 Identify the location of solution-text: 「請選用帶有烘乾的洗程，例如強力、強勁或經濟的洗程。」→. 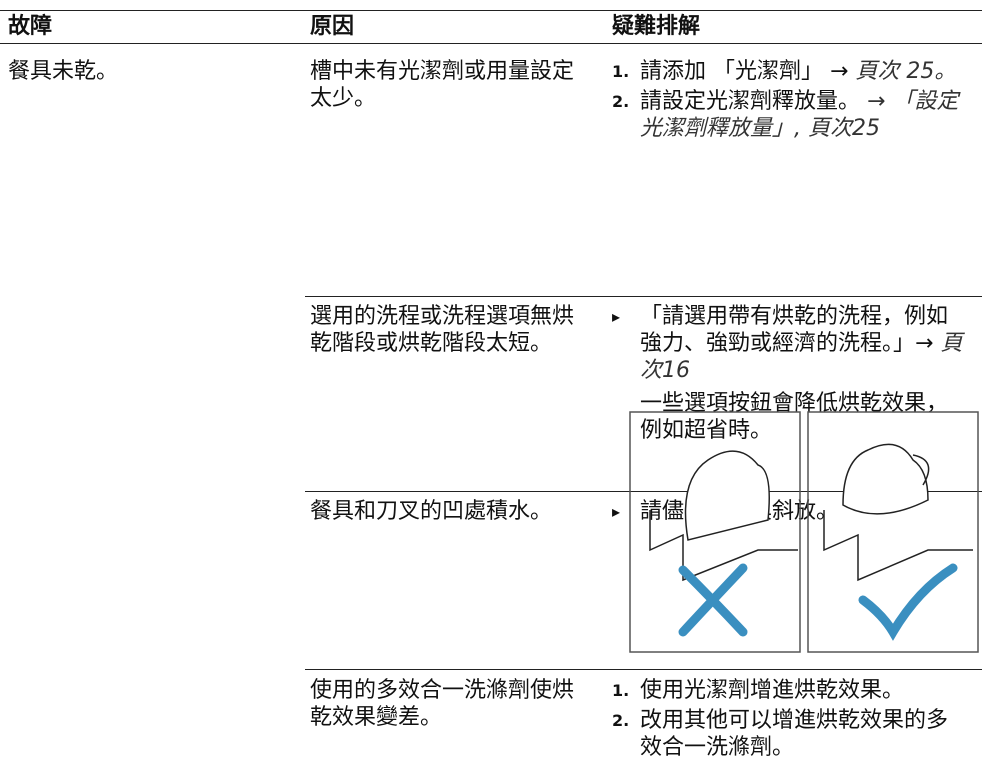
(794, 330).